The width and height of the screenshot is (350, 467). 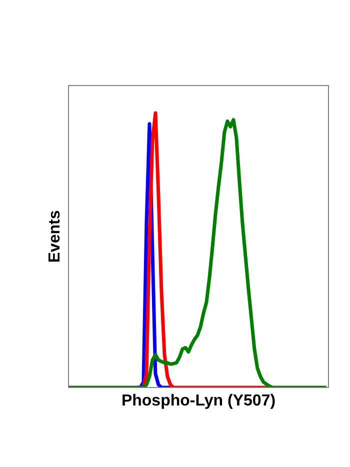 What do you see at coordinates (198, 401) in the screenshot?
I see `x-axis-title: Phospho-Lyn (Y507)` at bounding box center [198, 401].